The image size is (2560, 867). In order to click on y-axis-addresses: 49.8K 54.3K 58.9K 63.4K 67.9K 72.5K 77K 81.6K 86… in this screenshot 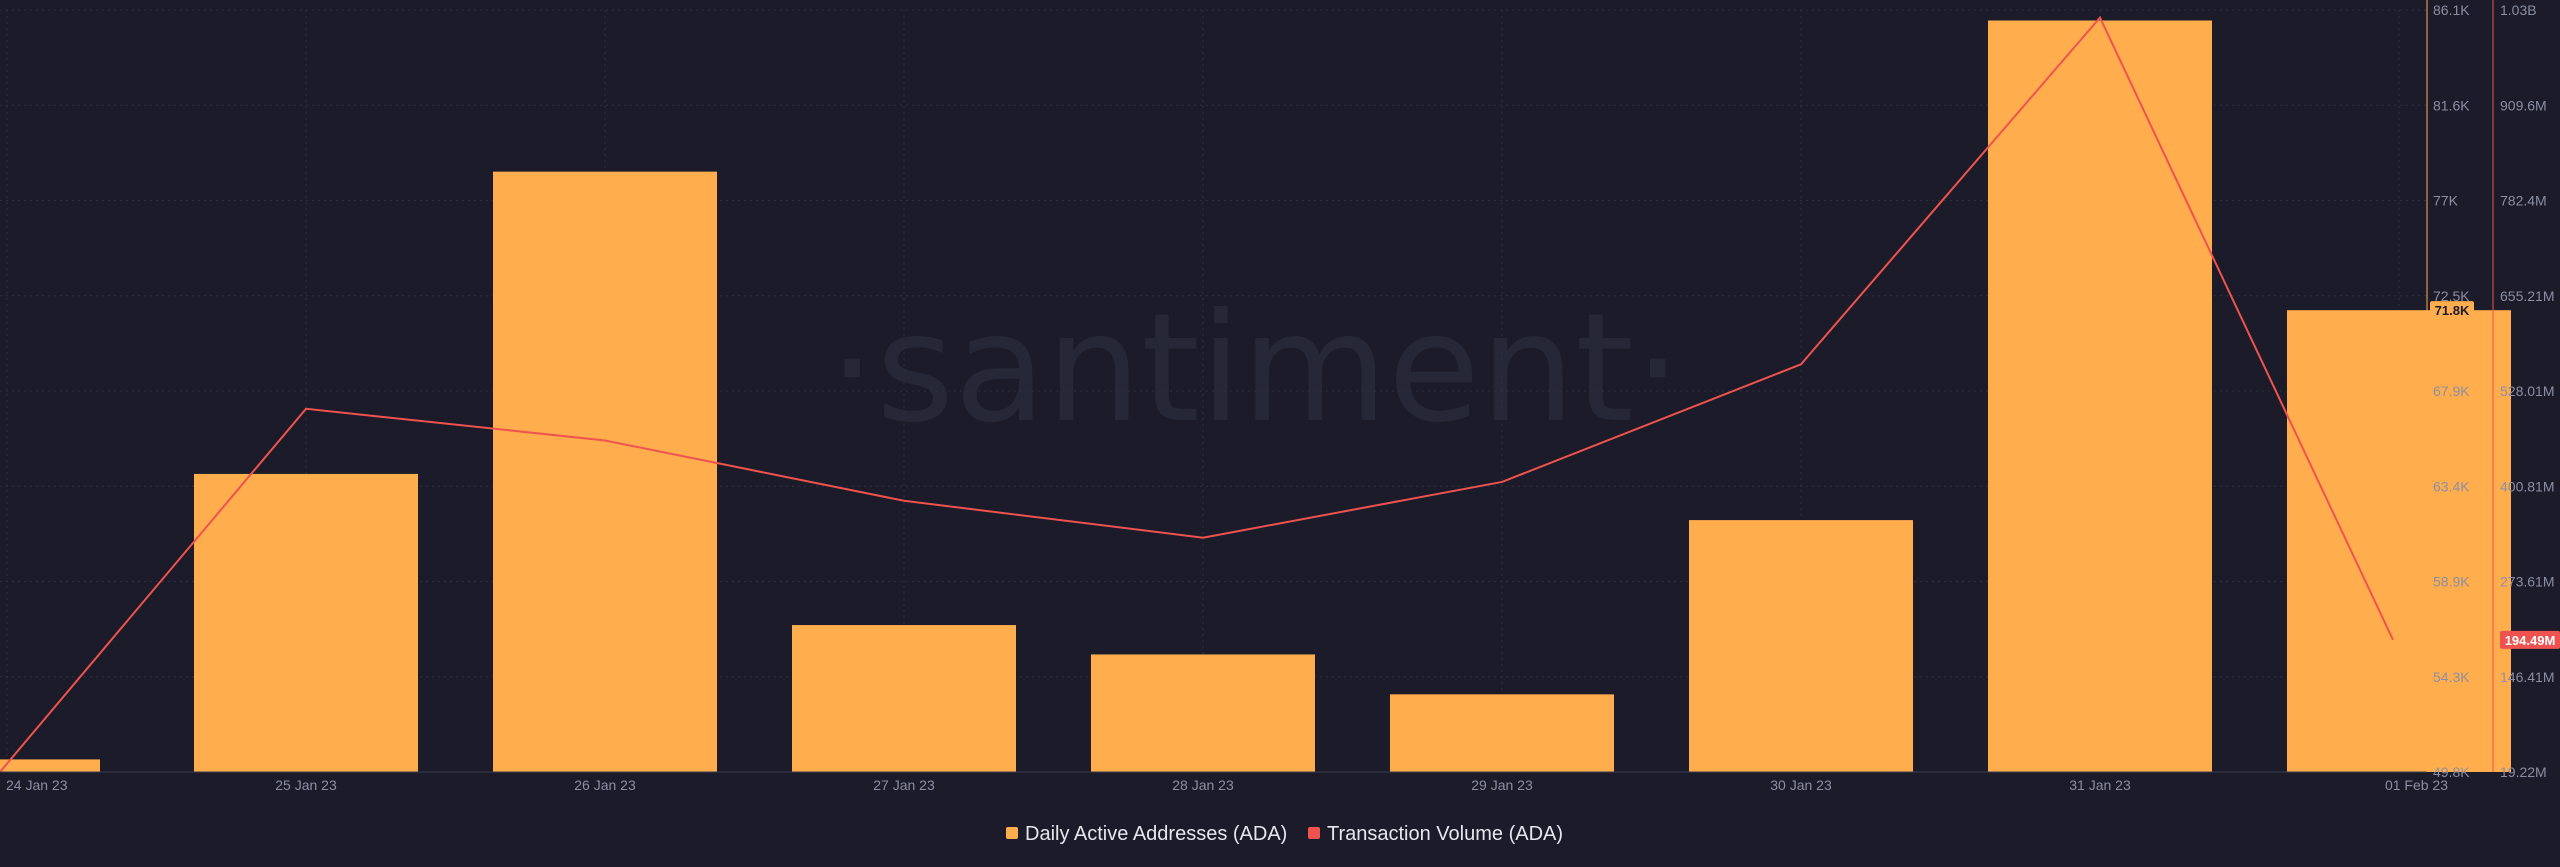, I will do `click(2448, 390)`.